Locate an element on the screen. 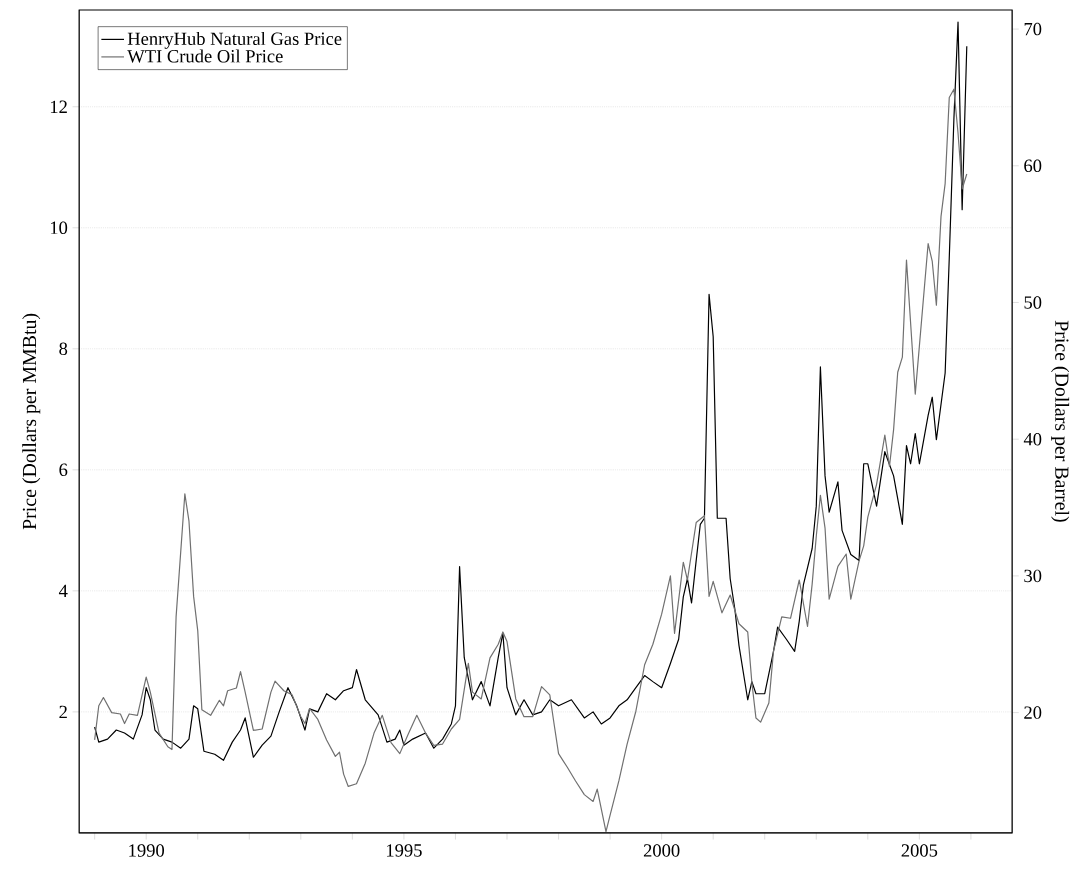 The image size is (1089, 871). y2-tick-label: 20 is located at coordinates (1033, 713).